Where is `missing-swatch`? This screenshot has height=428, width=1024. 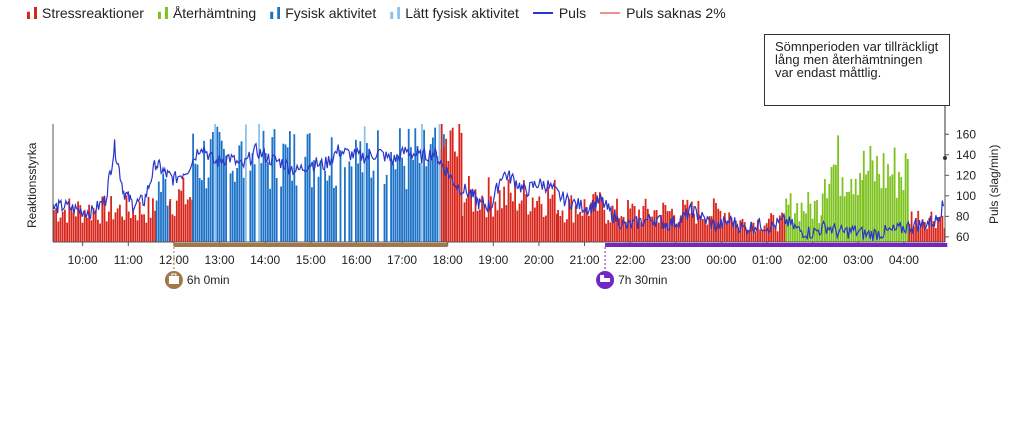
missing-swatch is located at coordinates (610, 13).